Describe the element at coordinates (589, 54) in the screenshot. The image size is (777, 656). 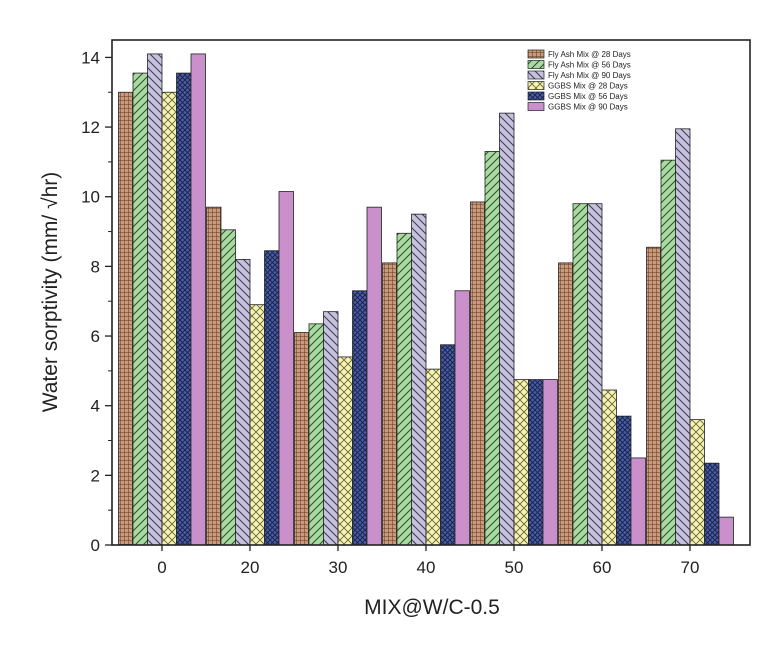
I see `legend-label-1: Fly Ash Mix @ 28 Days` at that location.